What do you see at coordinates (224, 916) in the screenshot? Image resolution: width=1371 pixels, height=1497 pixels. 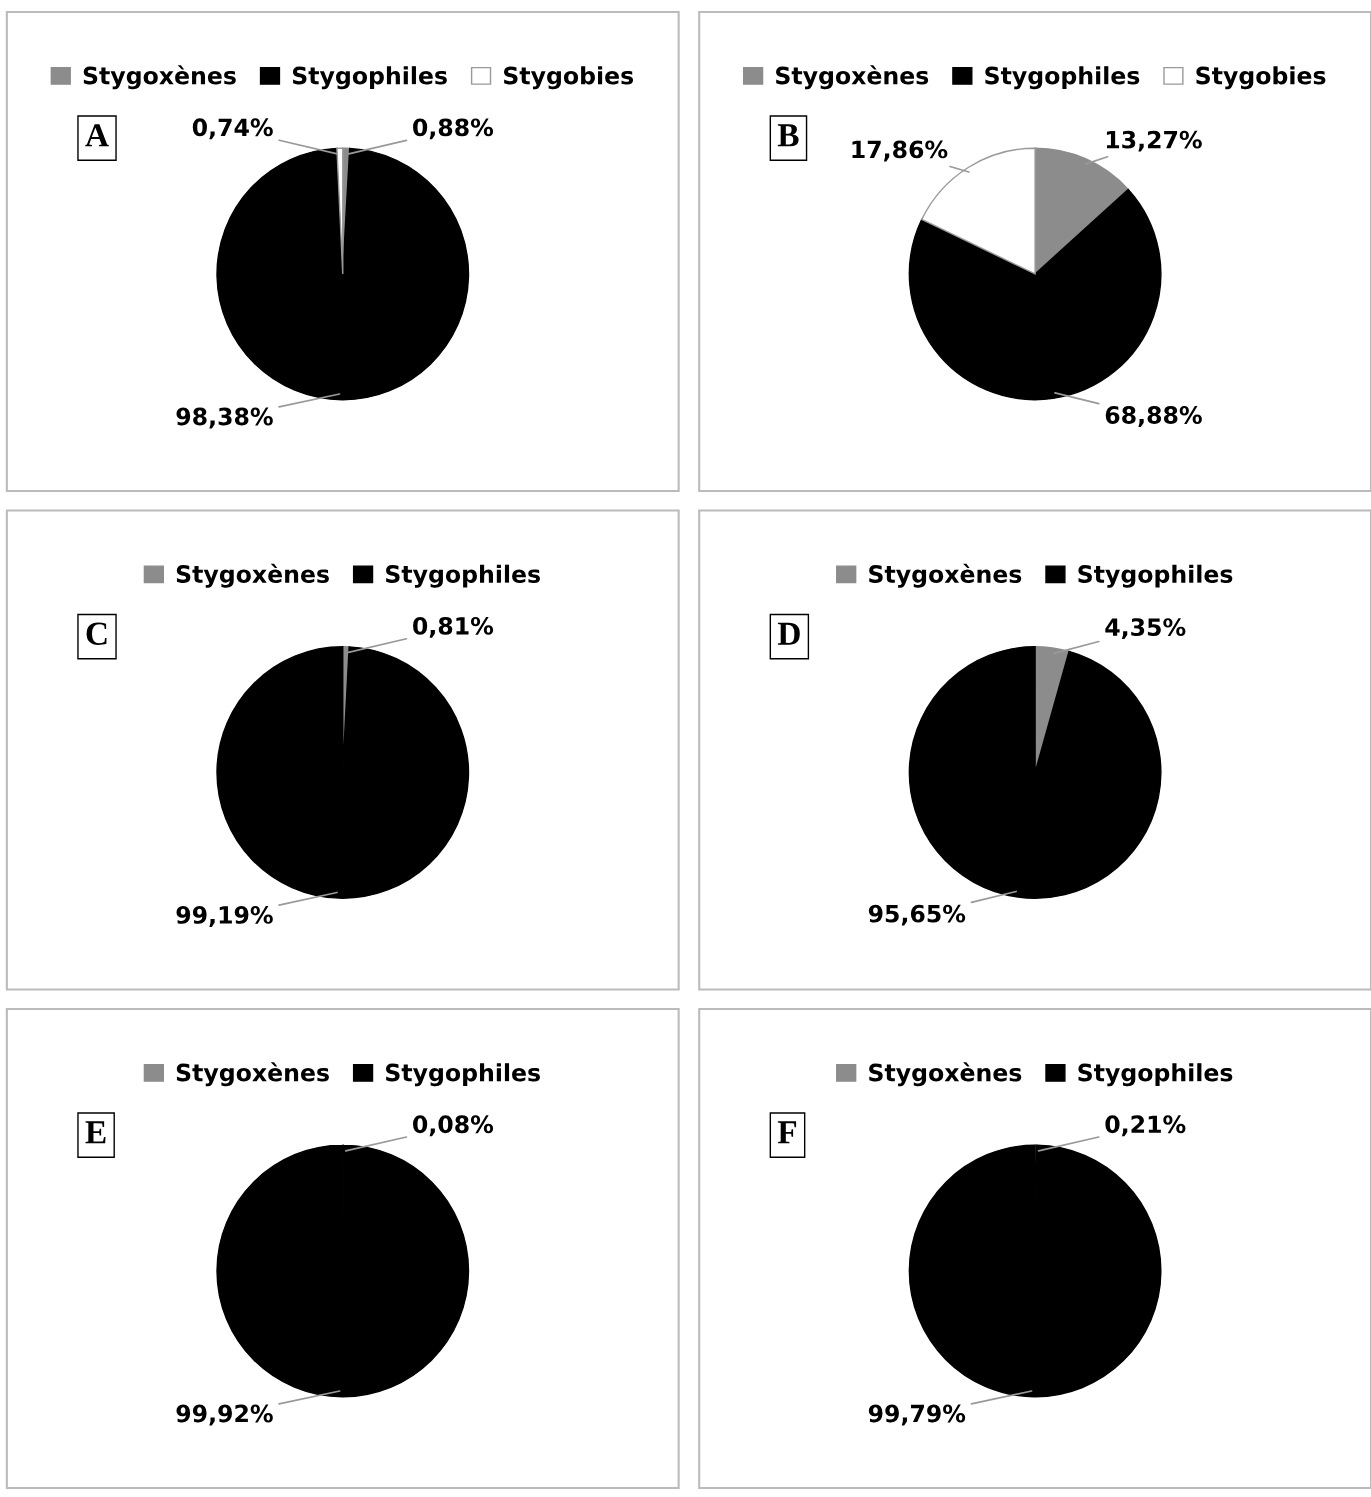 I see `data-label: 99,19%` at bounding box center [224, 916].